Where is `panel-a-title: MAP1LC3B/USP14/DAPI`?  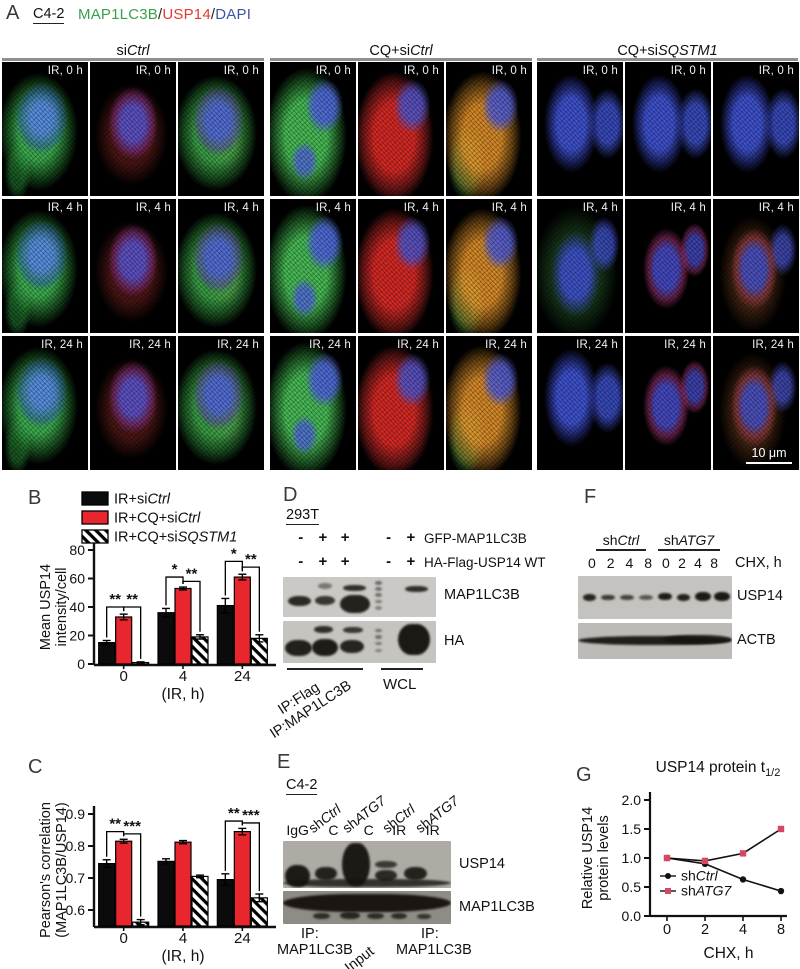
panel-a-title: MAP1LC3B/USP14/DAPI is located at coordinates (164, 14).